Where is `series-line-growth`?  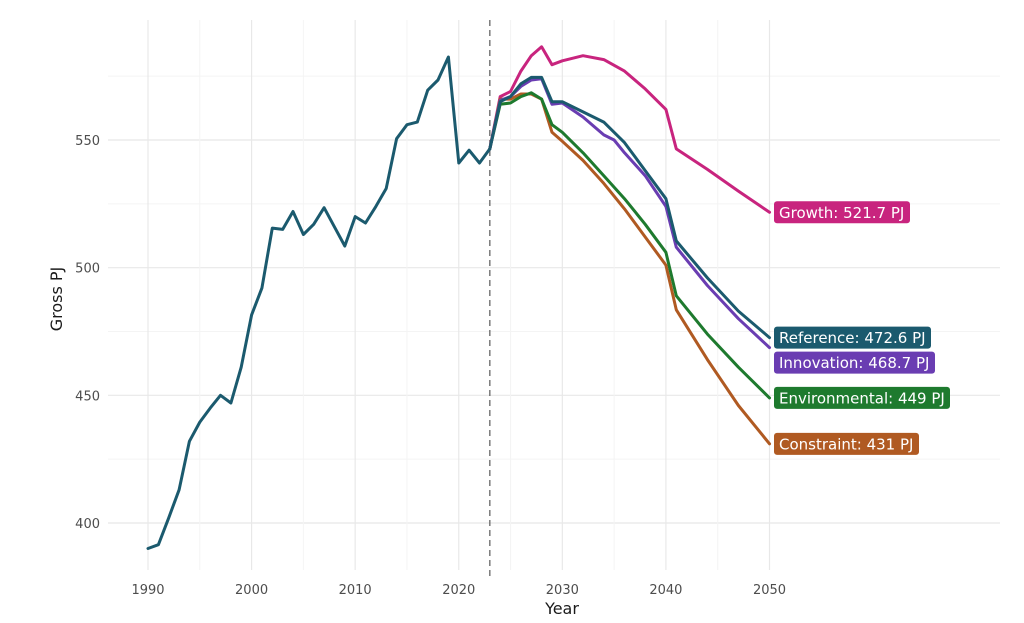 series-line-growth is located at coordinates (629, 129).